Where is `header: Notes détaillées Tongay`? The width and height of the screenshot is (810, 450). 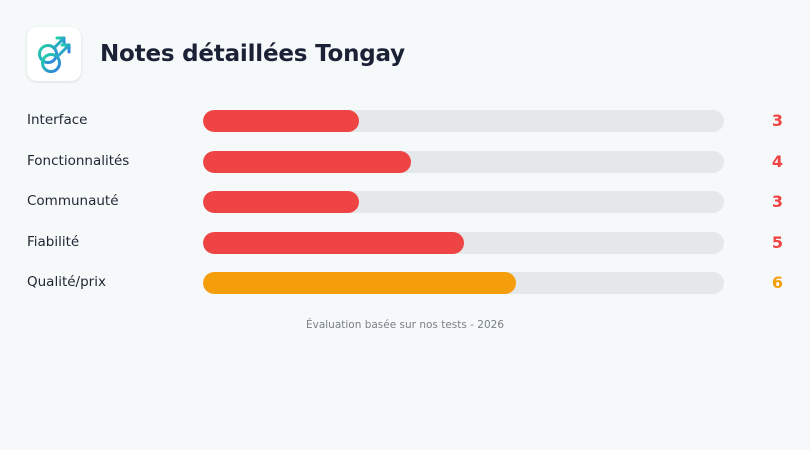 header: Notes détaillées Tongay is located at coordinates (216, 54).